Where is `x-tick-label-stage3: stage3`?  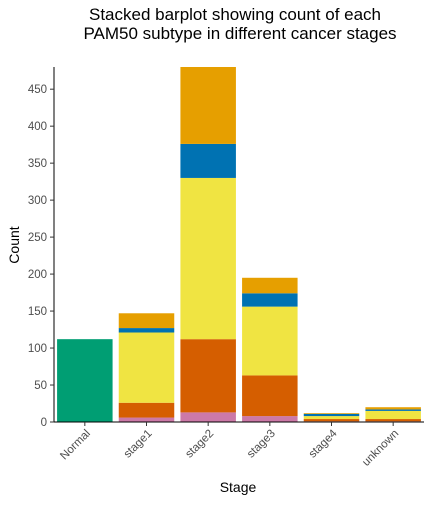
x-tick-label-stage3: stage3 is located at coordinates (261, 444).